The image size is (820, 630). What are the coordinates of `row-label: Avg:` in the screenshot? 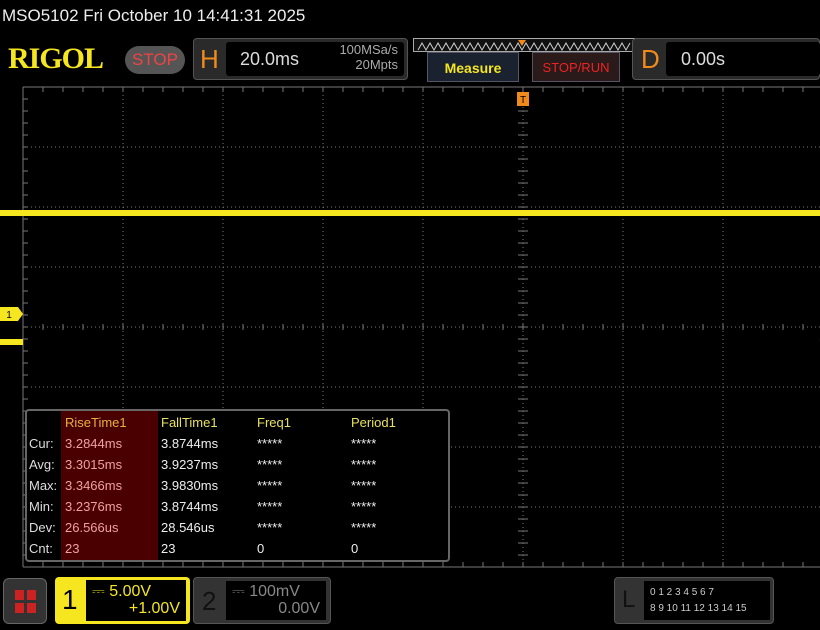 It's located at (42, 464).